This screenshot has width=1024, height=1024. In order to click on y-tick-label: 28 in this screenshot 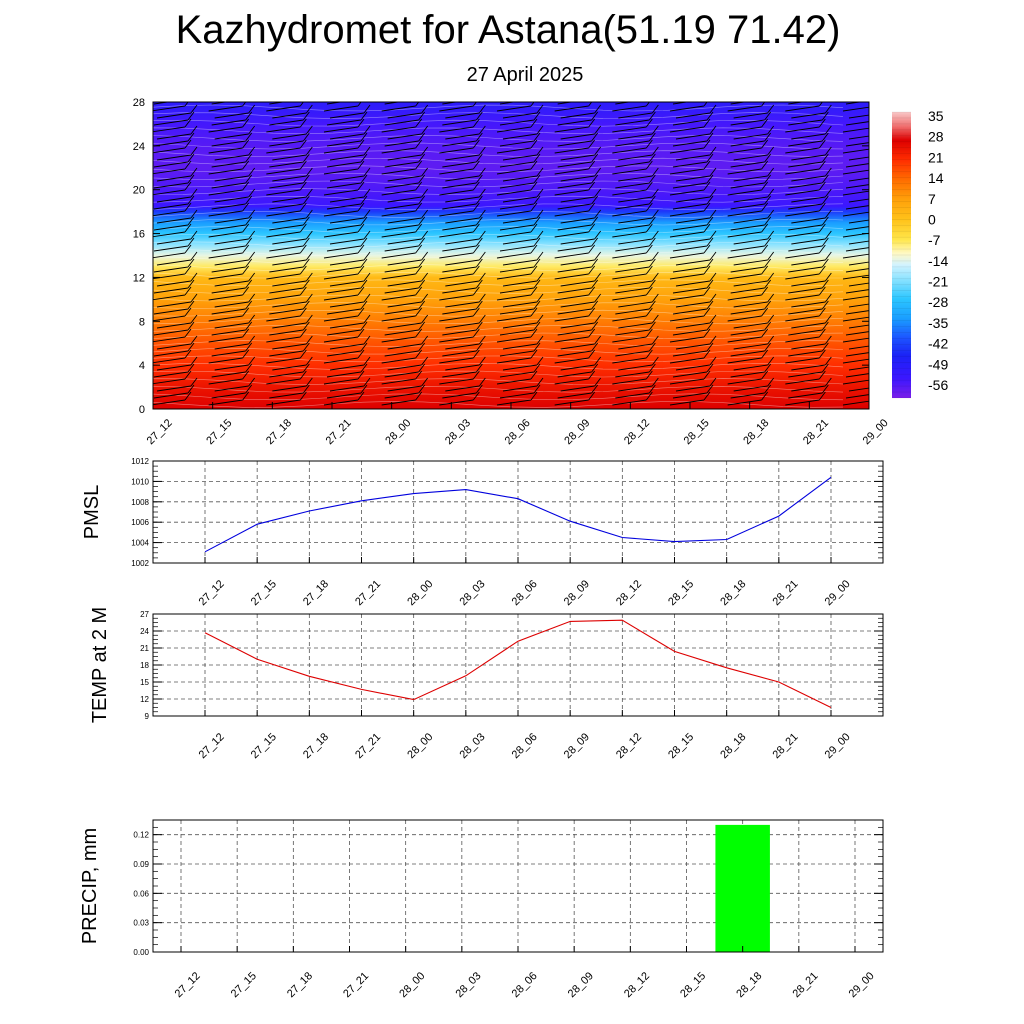, I will do `click(139, 103)`.